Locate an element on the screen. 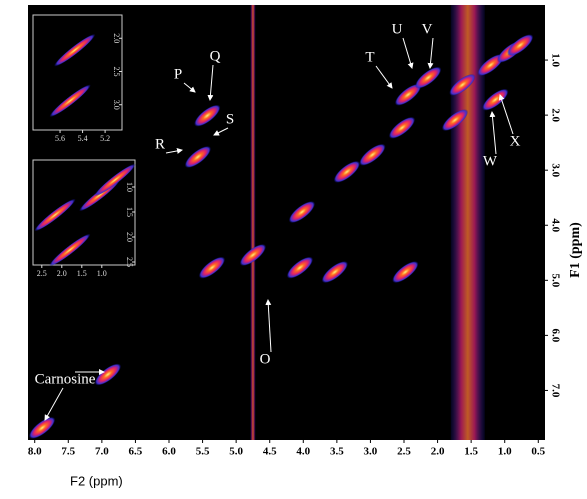 The width and height of the screenshot is (587, 499). y-tick-label: 4.0 is located at coordinates (555, 225).